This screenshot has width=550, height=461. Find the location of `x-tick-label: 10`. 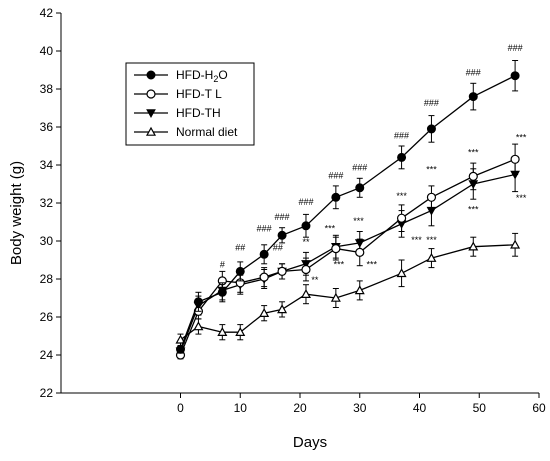

x-tick-label: 10 is located at coordinates (241, 408).